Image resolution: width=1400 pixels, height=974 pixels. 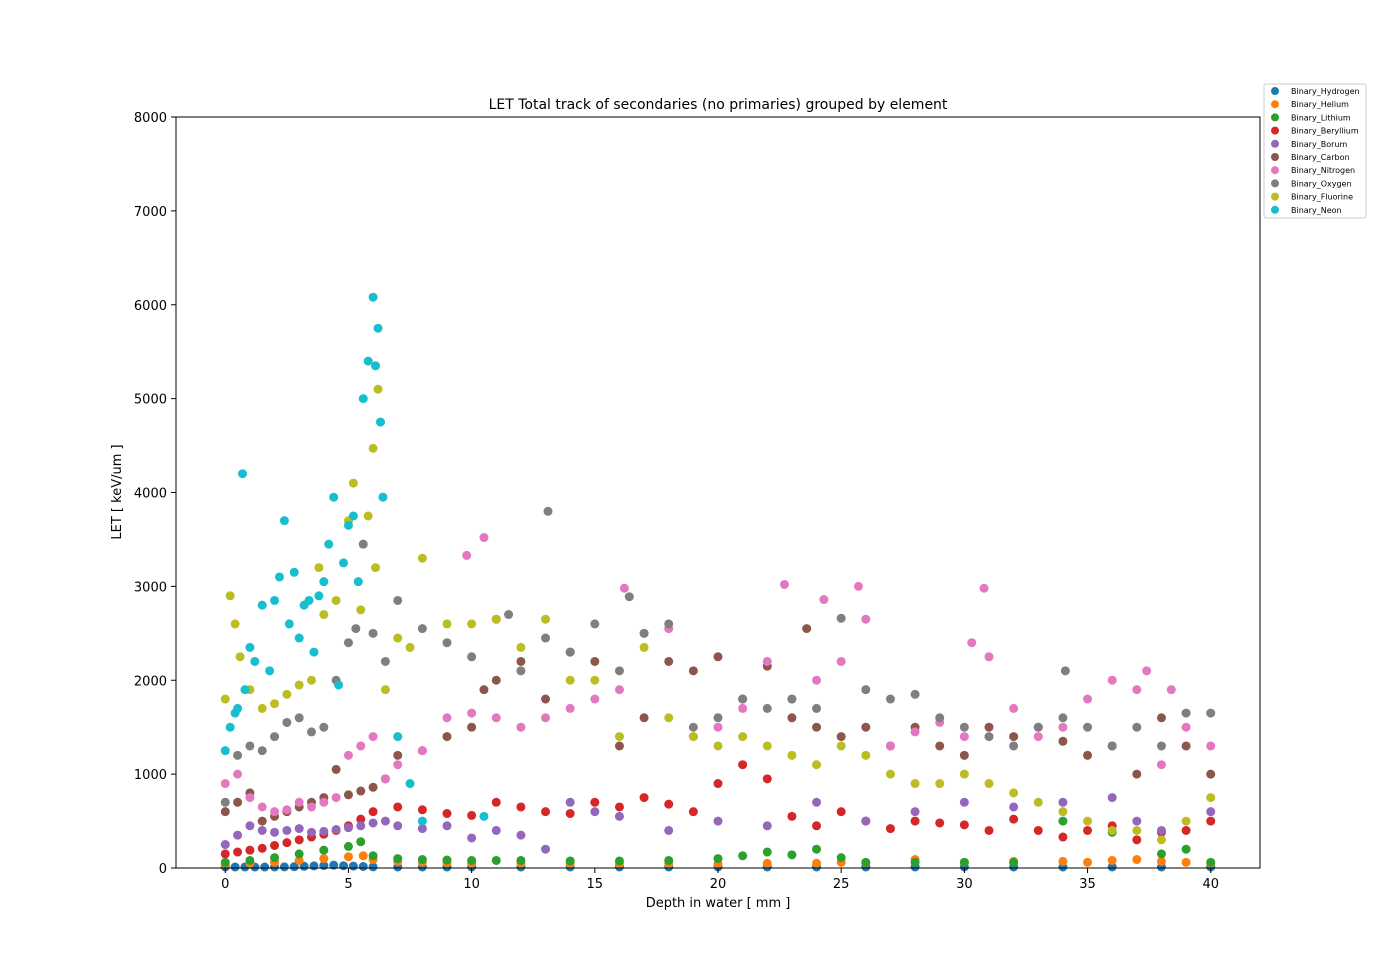 I want to click on legend-box, so click(x=1315, y=151).